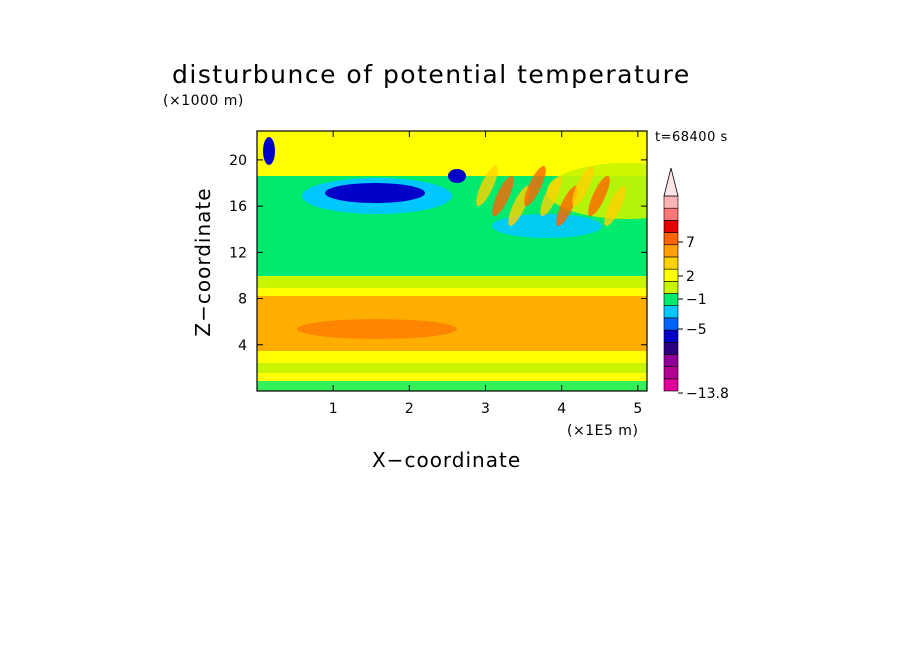 This screenshot has height=654, width=904. Describe the element at coordinates (377, 329) in the screenshot. I see `field-warm-core` at that location.